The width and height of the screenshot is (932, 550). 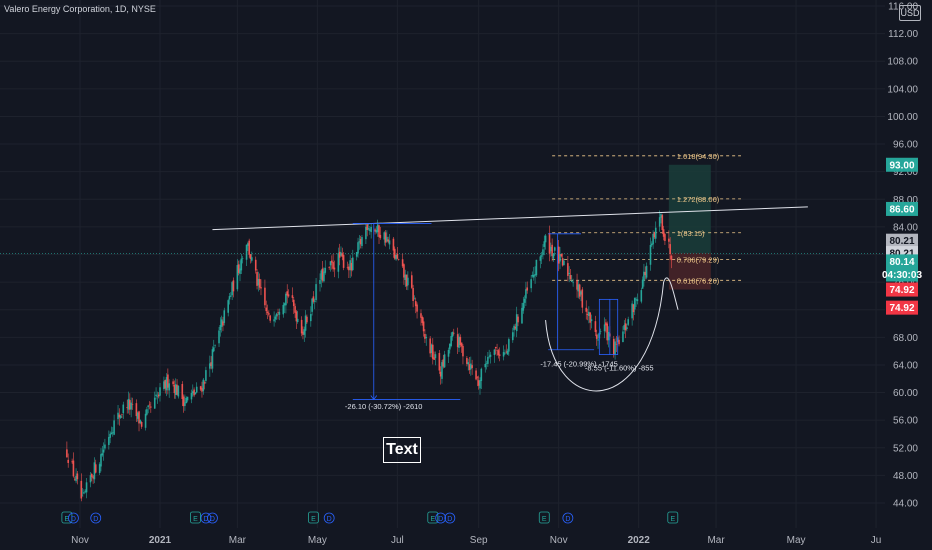 I want to click on measure-box, so click(x=608, y=326).